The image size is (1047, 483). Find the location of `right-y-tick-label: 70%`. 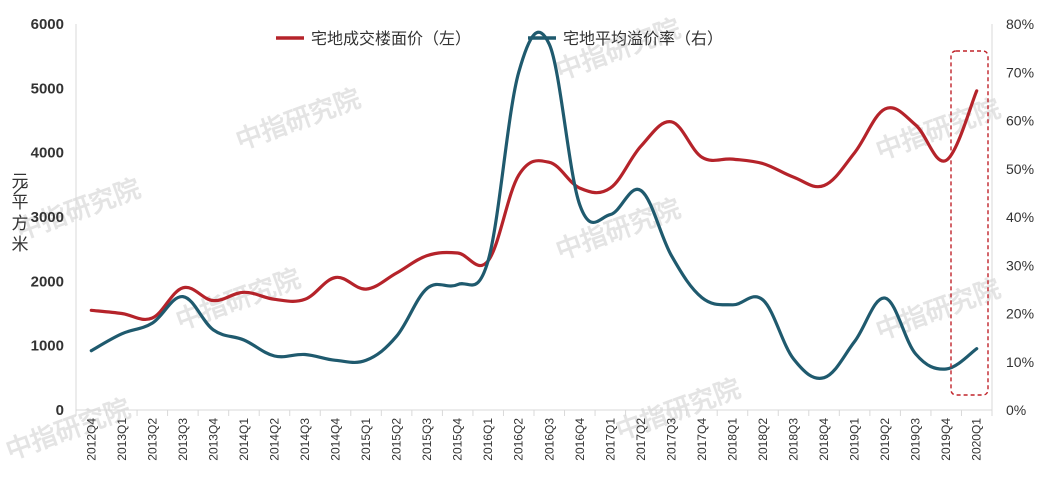

right-y-tick-label: 70% is located at coordinates (1020, 72).